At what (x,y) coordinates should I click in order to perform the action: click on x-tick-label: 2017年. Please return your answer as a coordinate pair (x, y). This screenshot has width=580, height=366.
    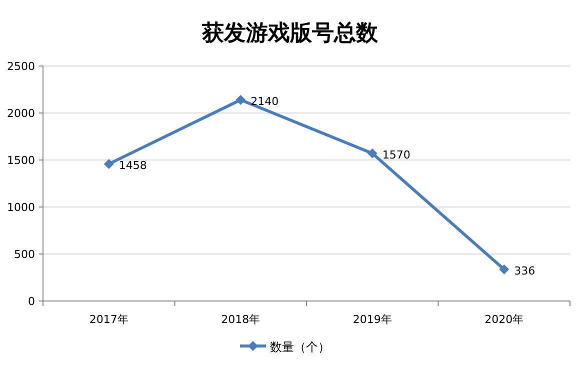
    Looking at the image, I should click on (108, 319).